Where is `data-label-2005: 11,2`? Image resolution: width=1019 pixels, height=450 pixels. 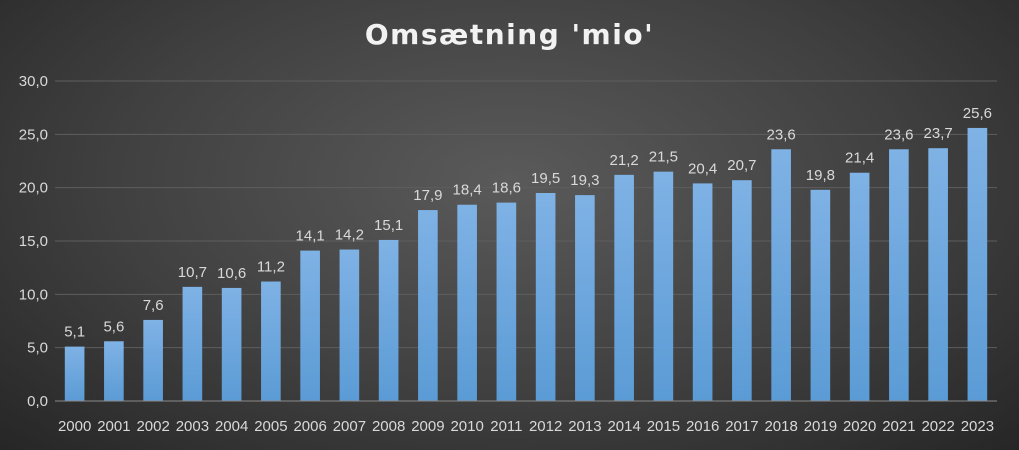 data-label-2005: 11,2 is located at coordinates (271, 267).